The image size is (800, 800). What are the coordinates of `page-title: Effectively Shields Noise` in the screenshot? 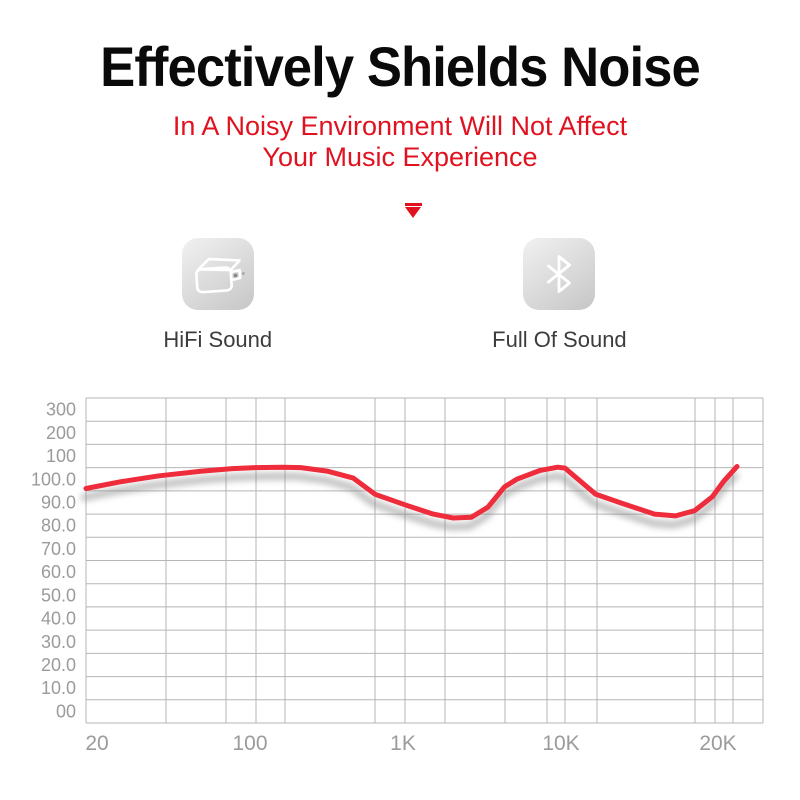 It's located at (400, 66).